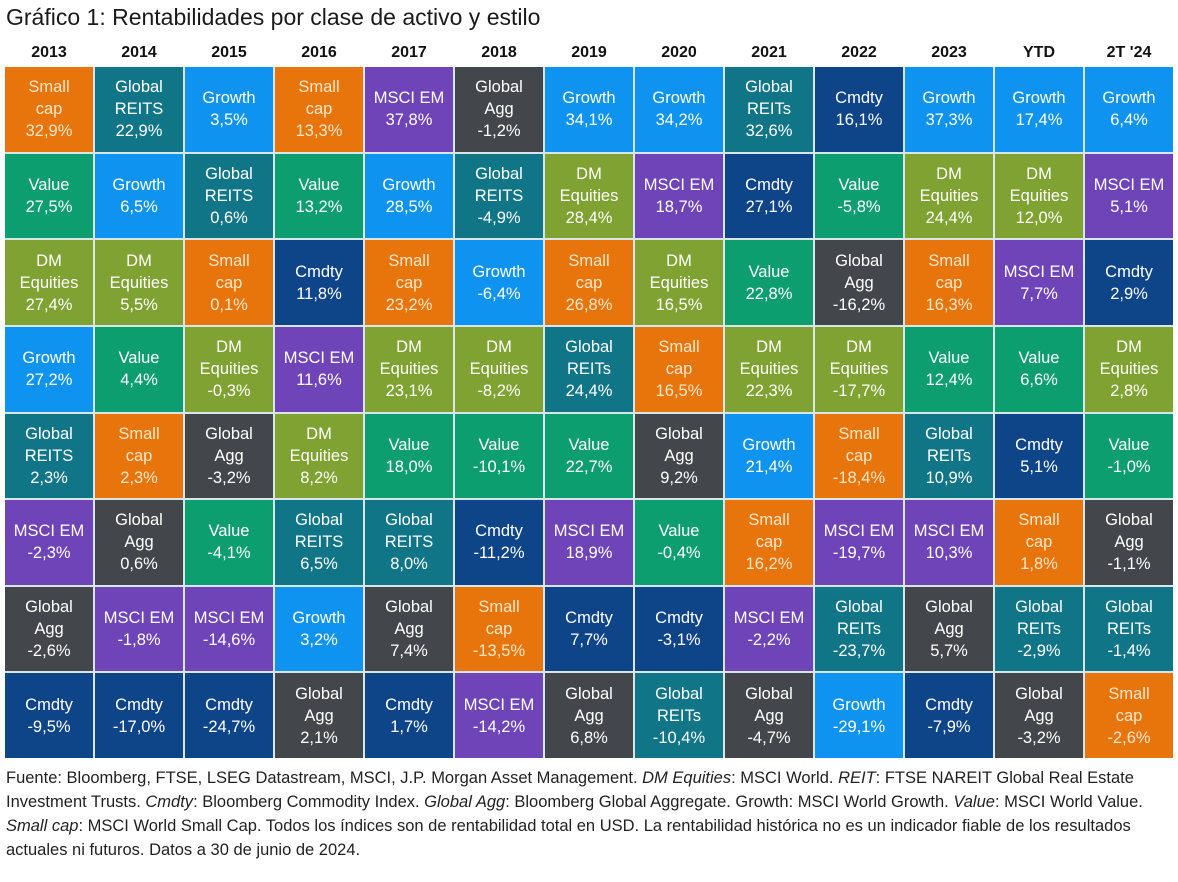  I want to click on table-cell: Global REITS 2,3%, so click(49, 456).